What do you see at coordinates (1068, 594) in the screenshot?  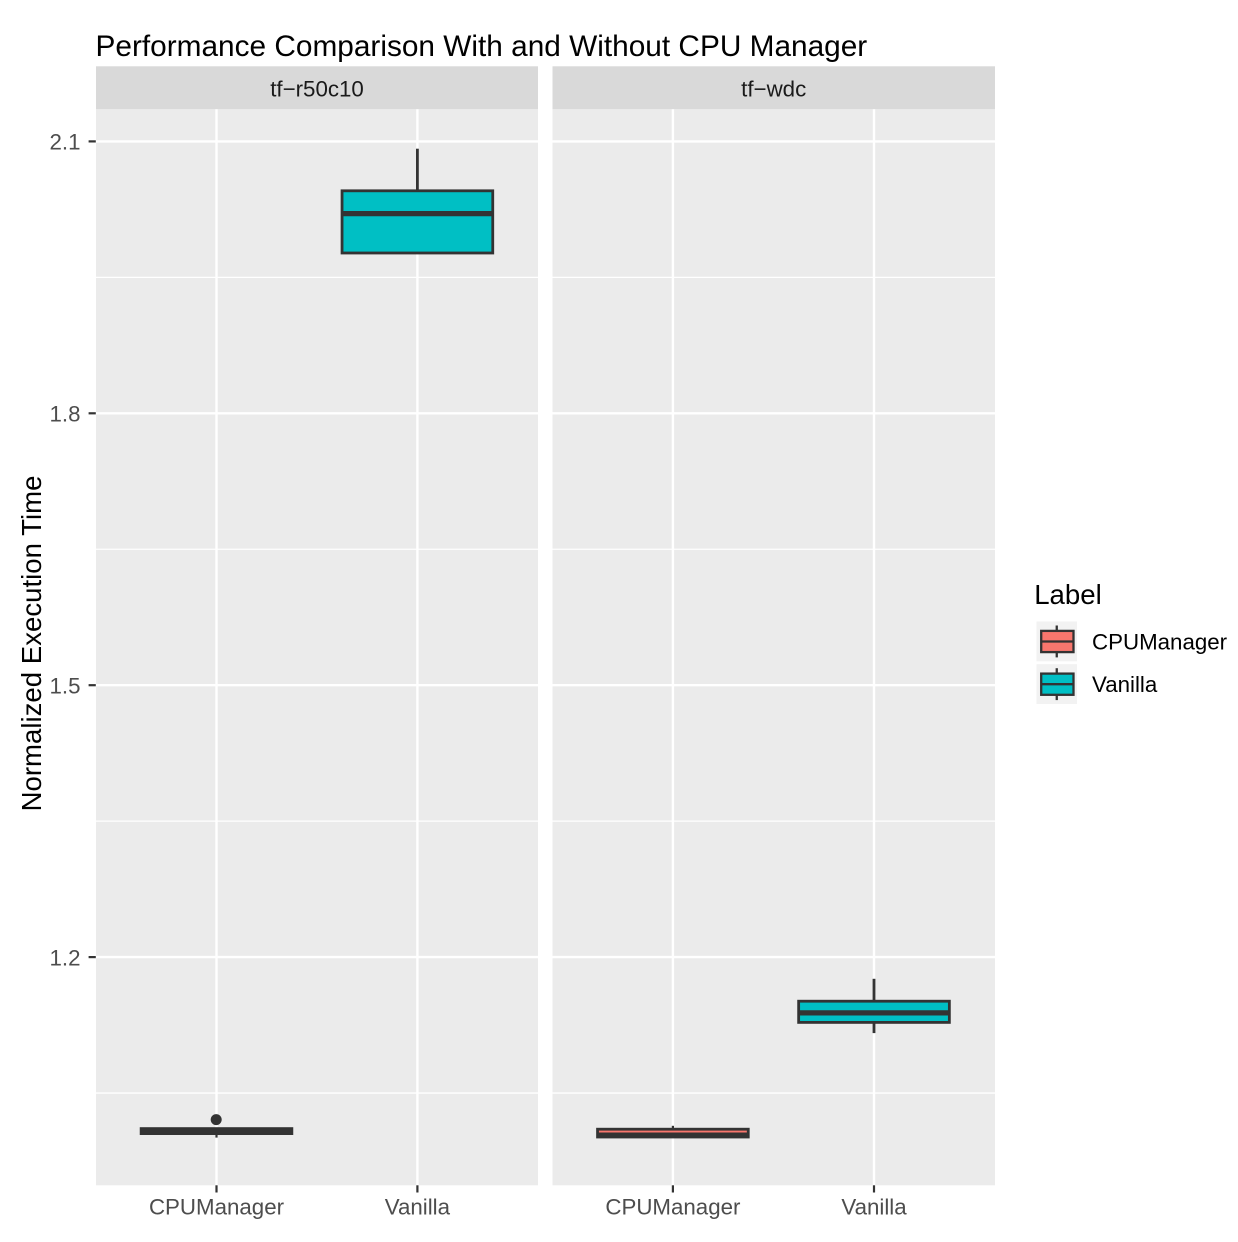 I see `svg-text: Label` at bounding box center [1068, 594].